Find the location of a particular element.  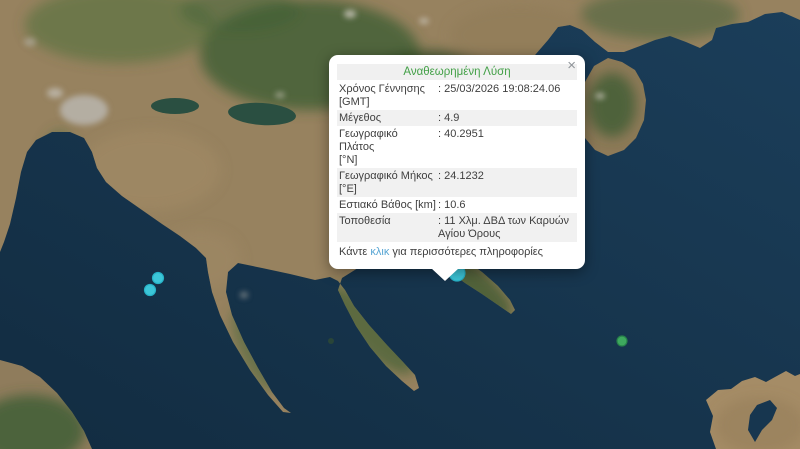

popup-row-depth: Εστιακό Βάθος [km] : 10.6 is located at coordinates (457, 205).